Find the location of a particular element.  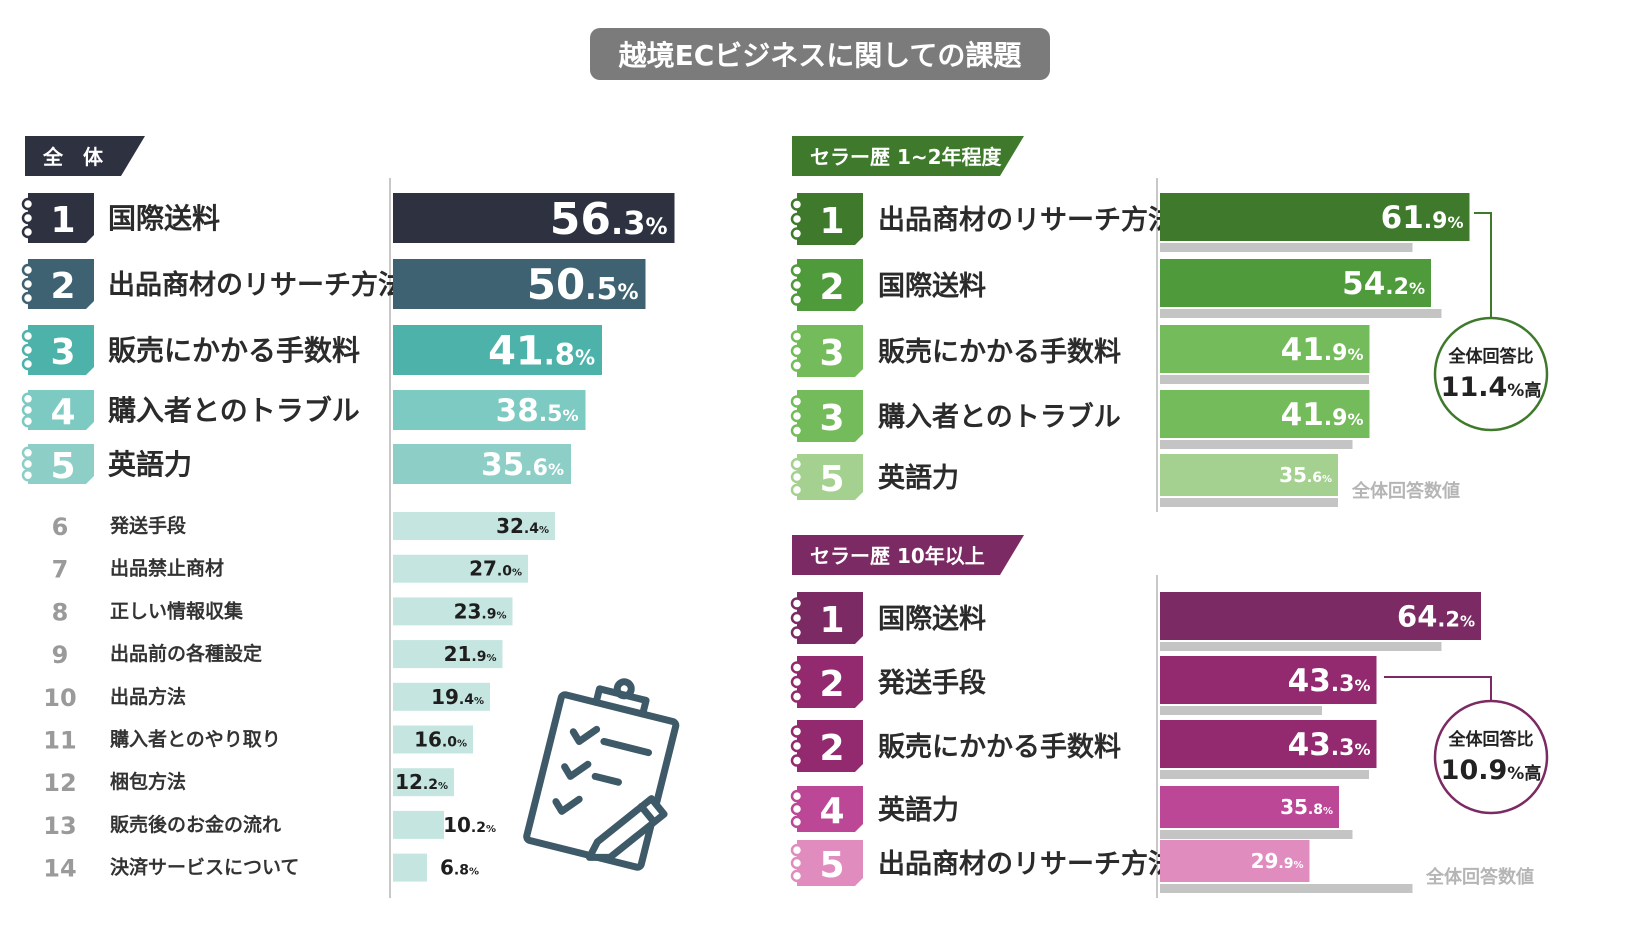

seller10-item-1-rank: 1 is located at coordinates (831, 620).